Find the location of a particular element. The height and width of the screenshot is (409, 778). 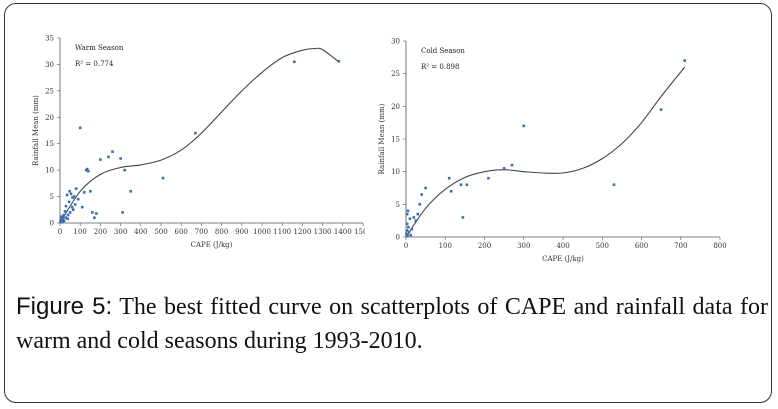

cold-x-tick-label: 700 is located at coordinates (680, 246).